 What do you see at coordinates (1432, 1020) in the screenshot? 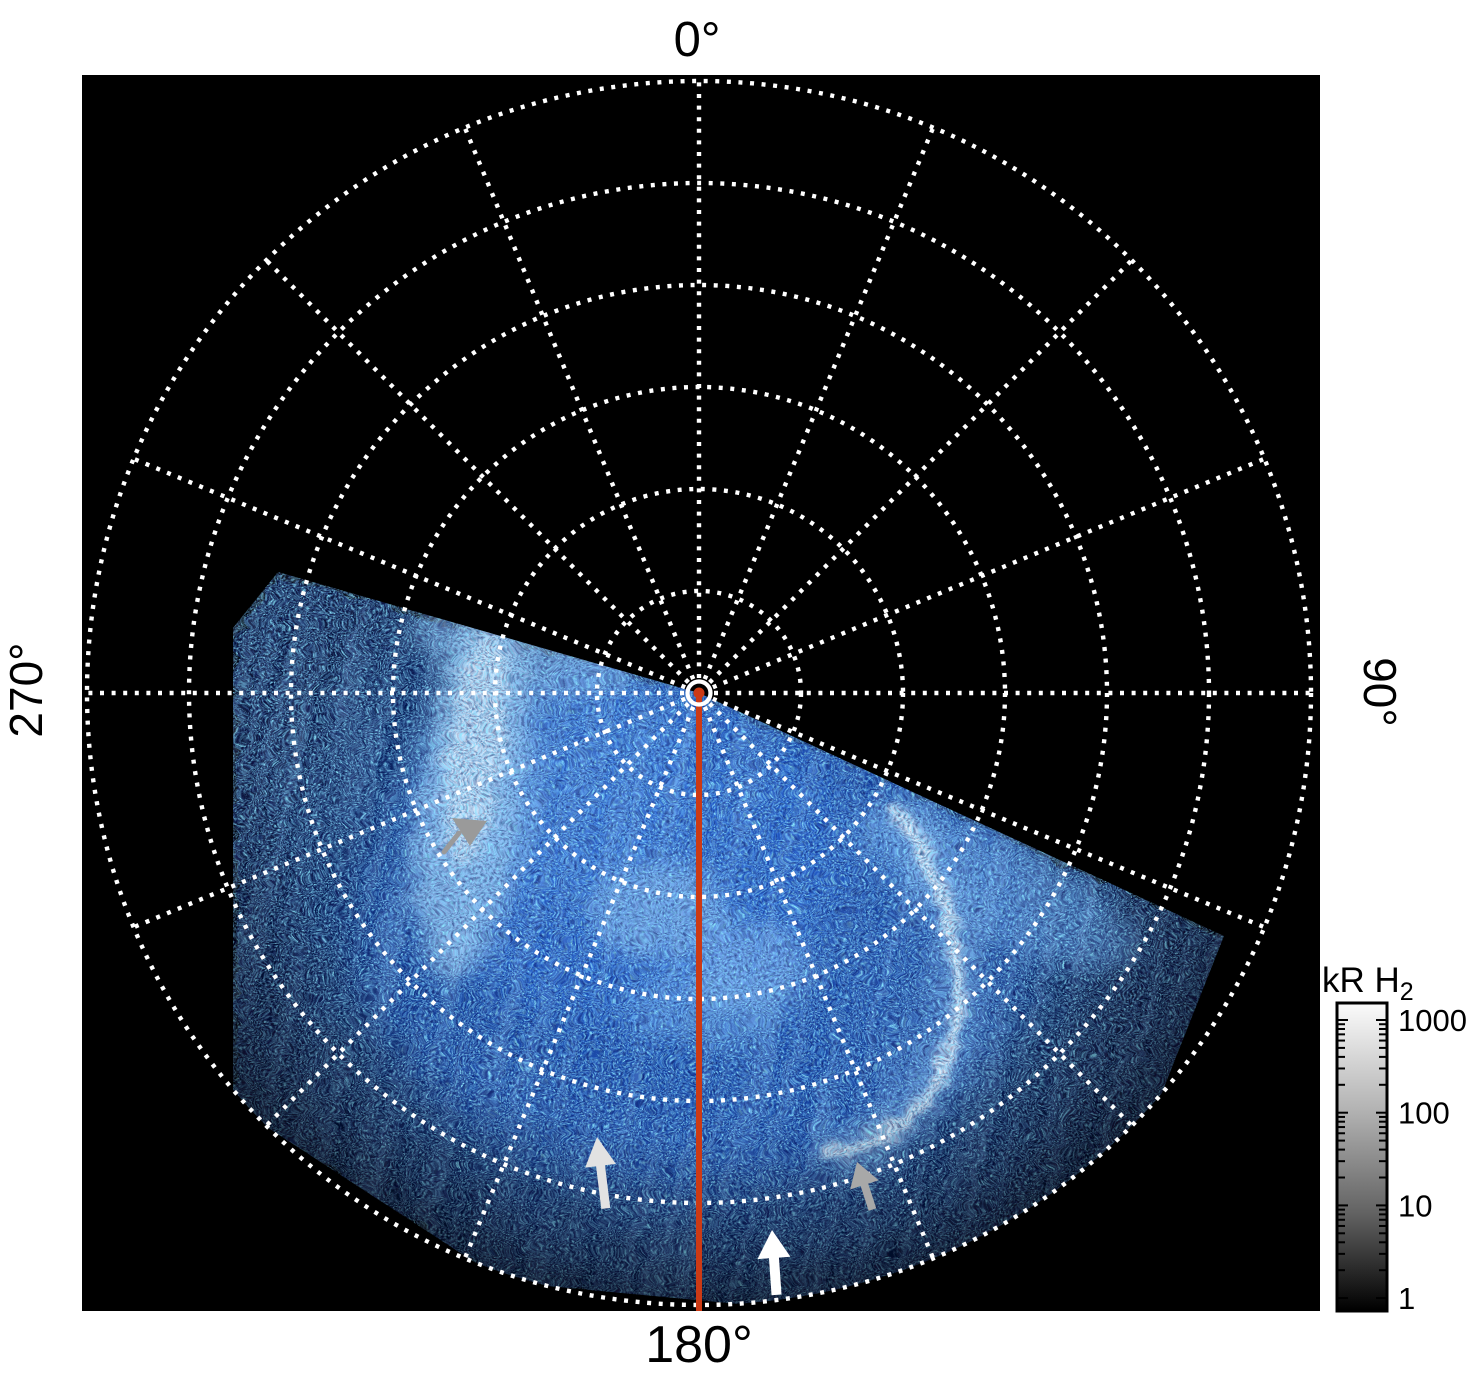
I see `colorbar-tick-label: 1000` at bounding box center [1432, 1020].